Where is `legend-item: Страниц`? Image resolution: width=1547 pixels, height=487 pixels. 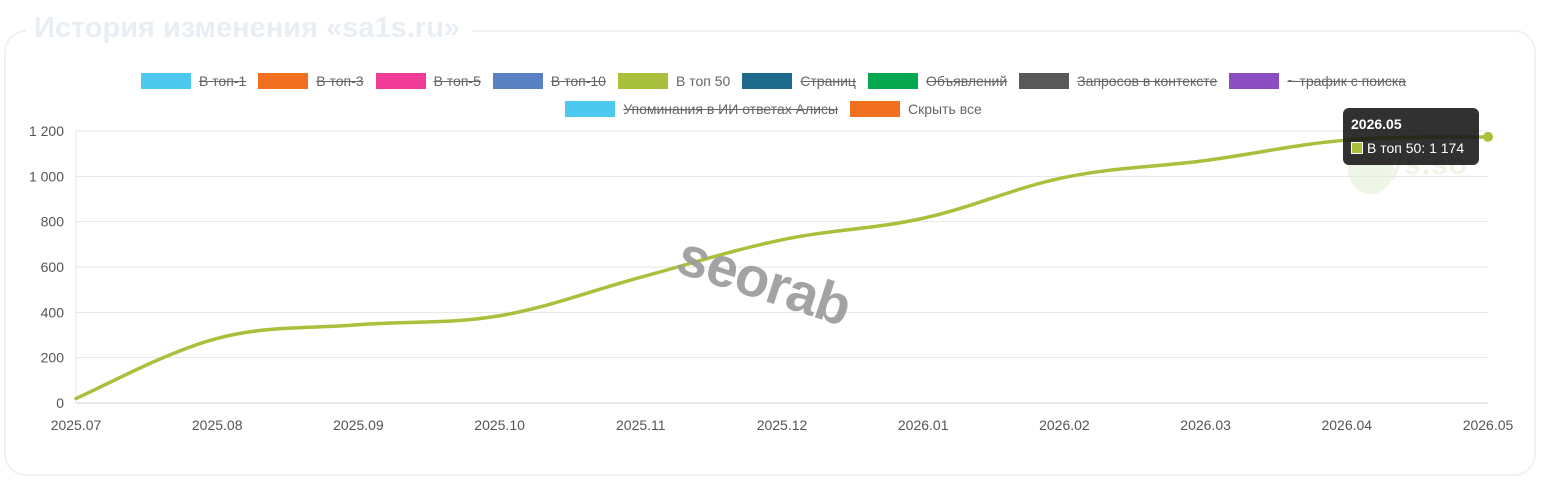
legend-item: Страниц is located at coordinates (799, 81).